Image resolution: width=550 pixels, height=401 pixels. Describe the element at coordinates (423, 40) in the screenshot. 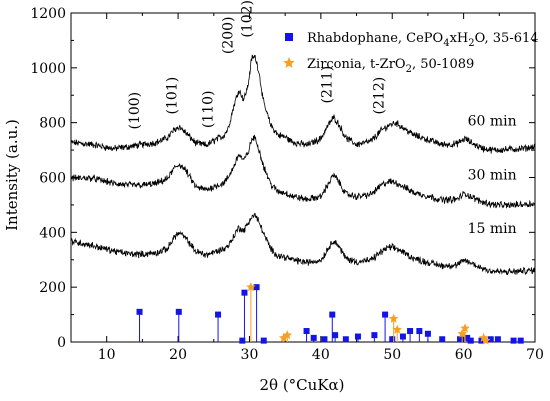

I see `legend-text-rhabdophane: Rhabdophane, CePO4xH2O, 35-614` at that location.